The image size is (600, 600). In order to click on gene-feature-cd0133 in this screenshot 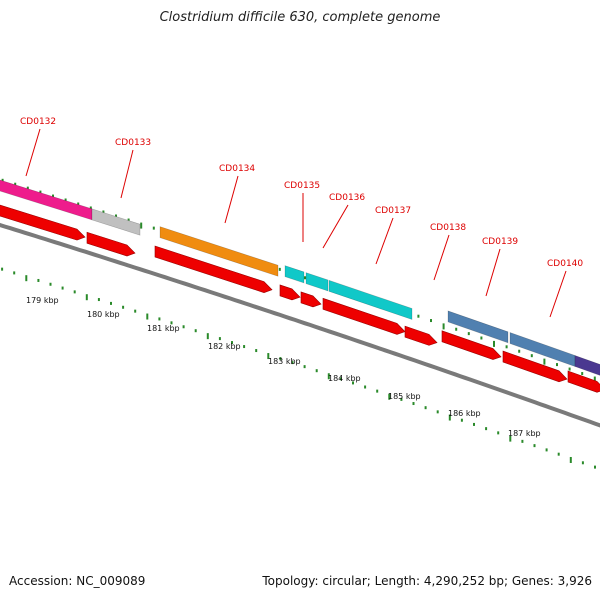, I will do `click(116, 222)`.